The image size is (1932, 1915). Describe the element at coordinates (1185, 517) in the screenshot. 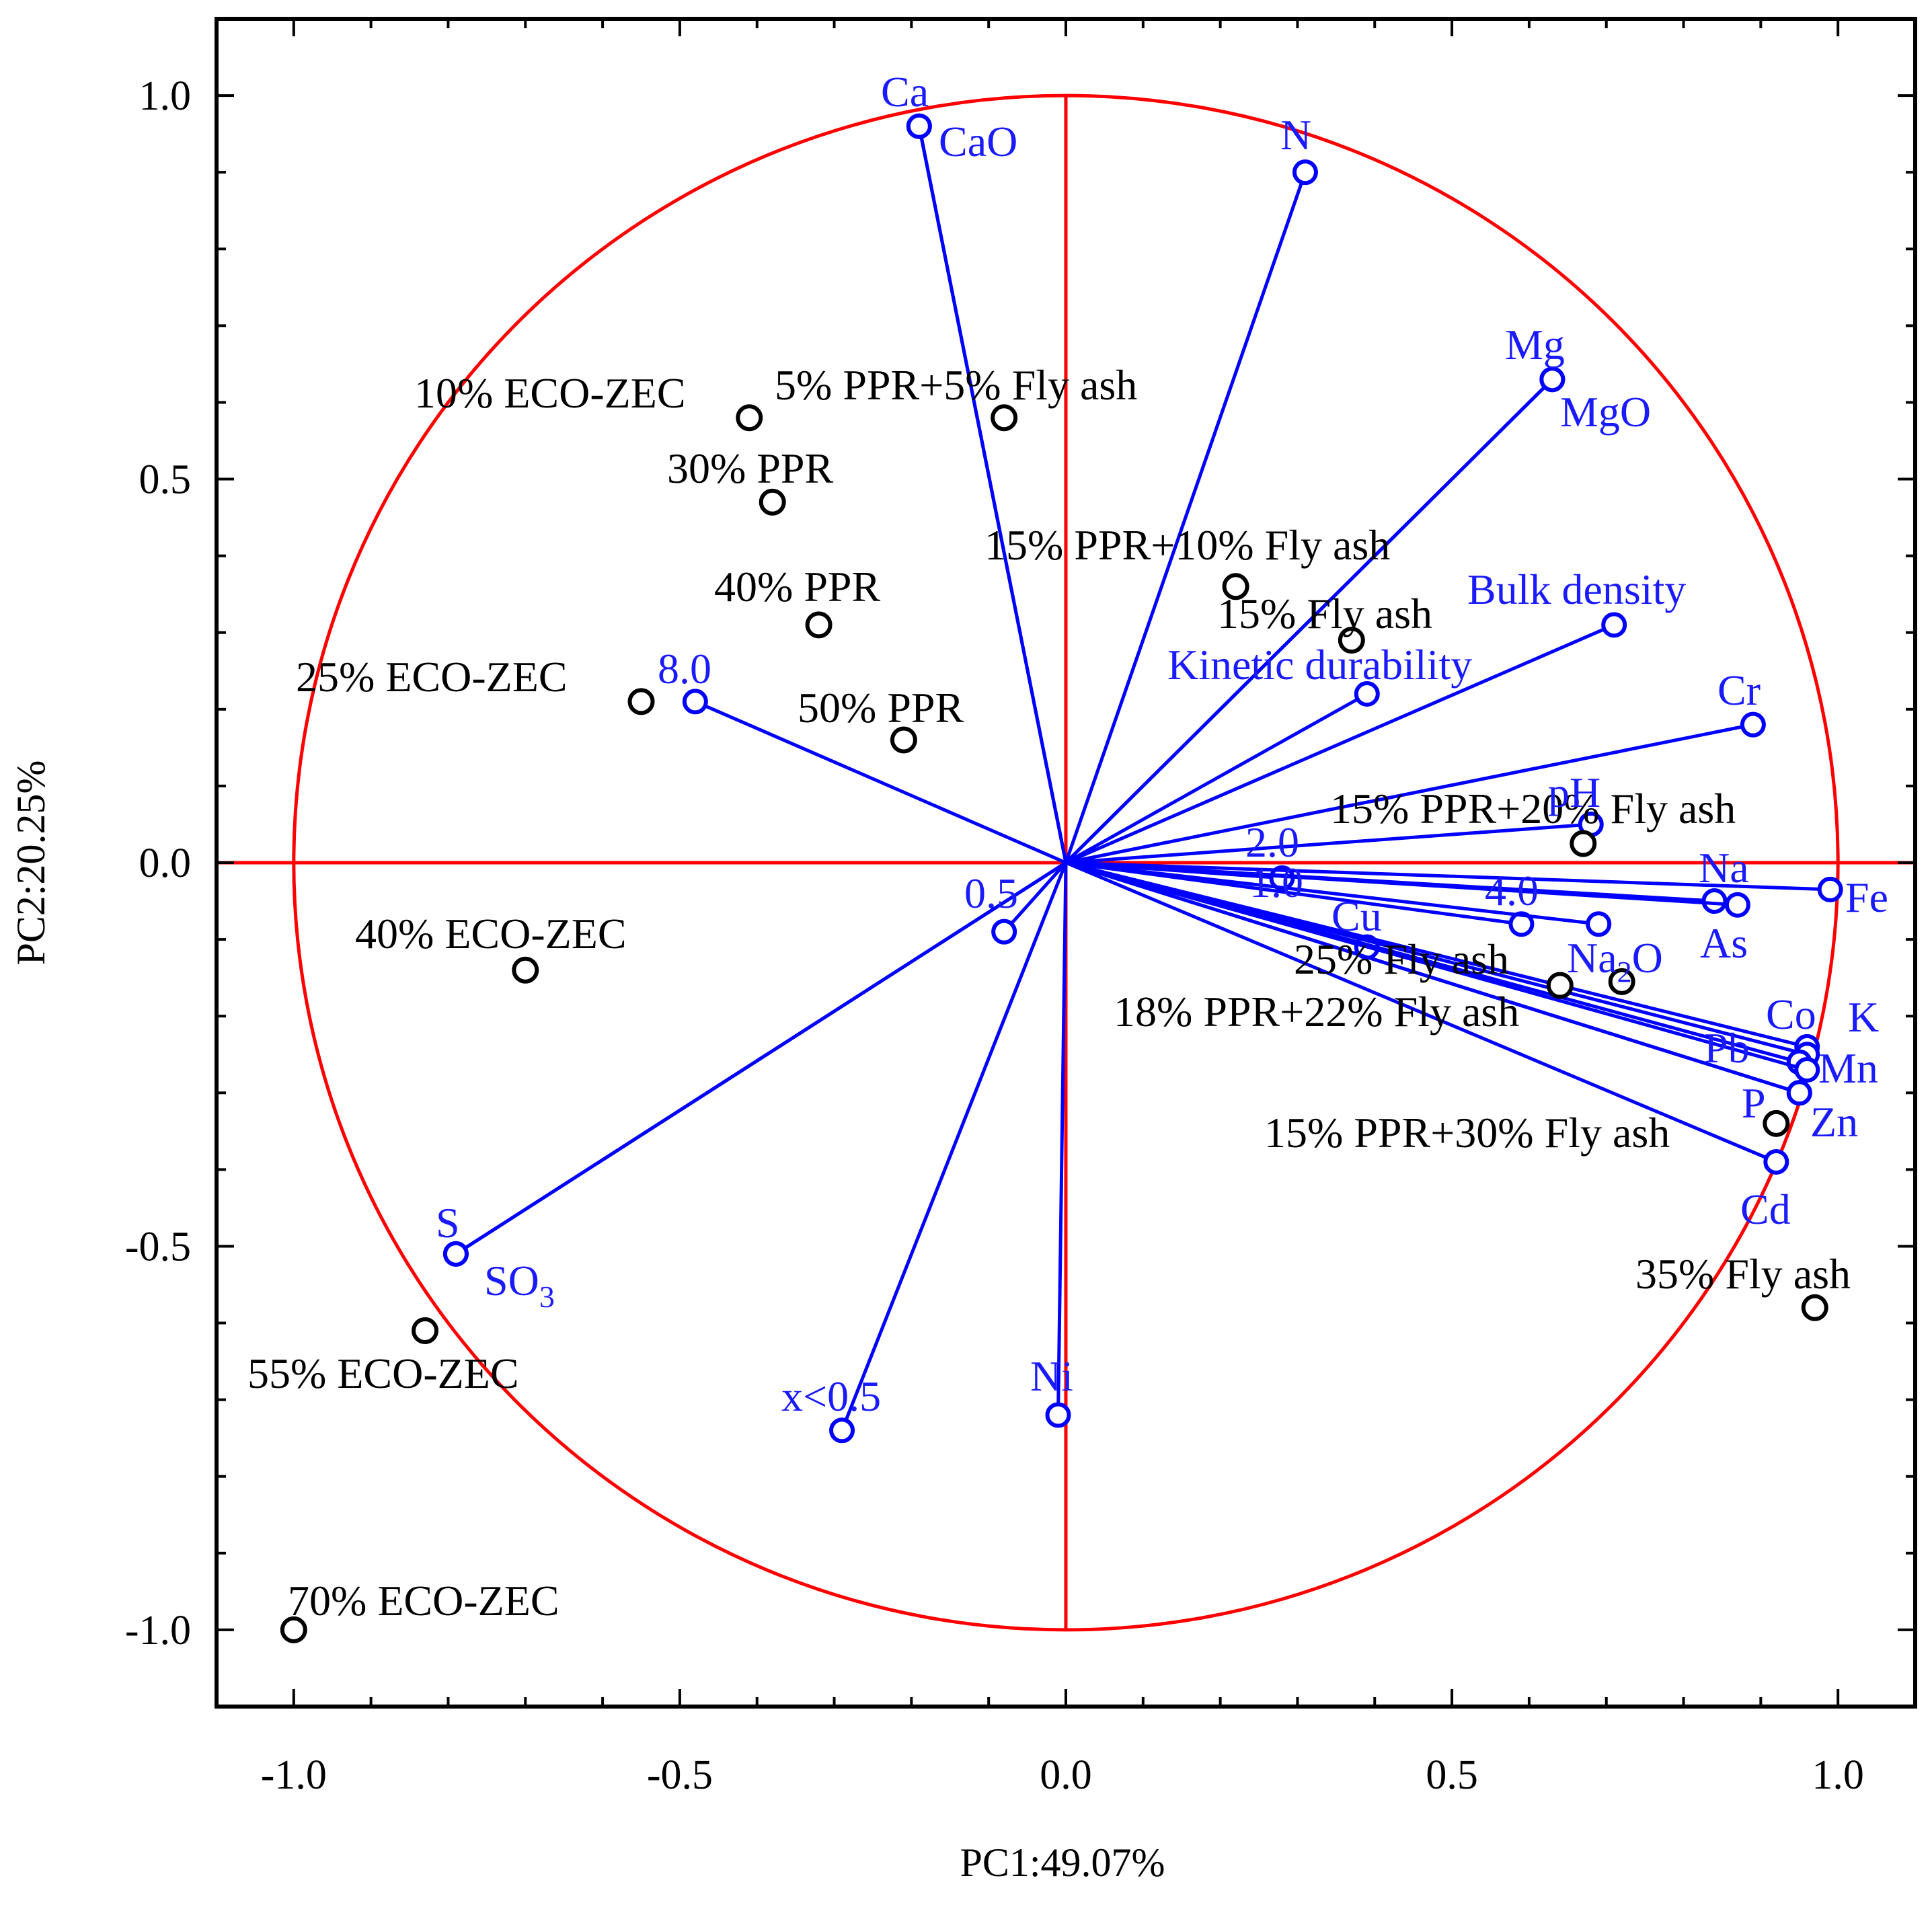

I see `vector-line-n` at that location.